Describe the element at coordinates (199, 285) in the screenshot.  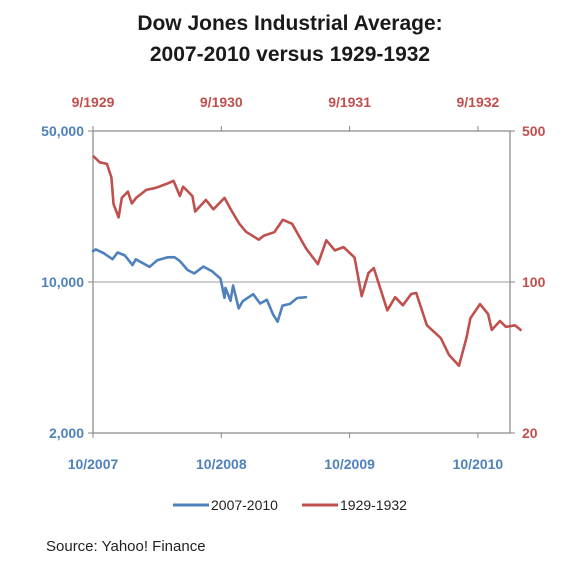
I see `series-line-2007-2010` at that location.